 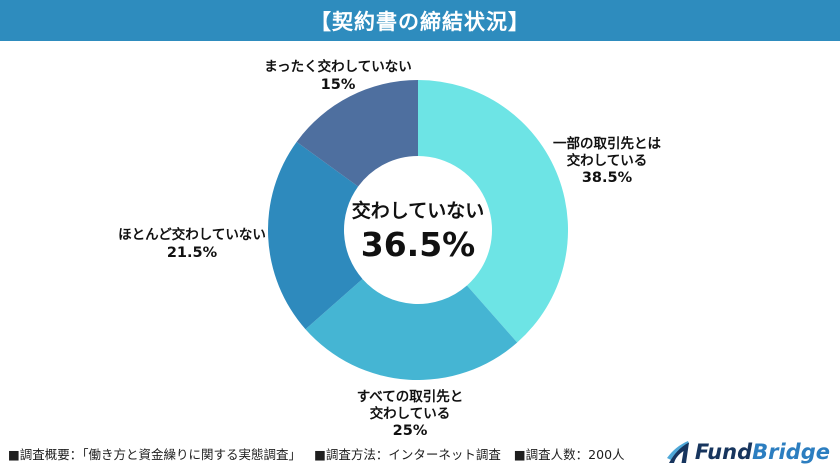 What do you see at coordinates (791, 452) in the screenshot?
I see `logo-bridge: Bridge` at bounding box center [791, 452].